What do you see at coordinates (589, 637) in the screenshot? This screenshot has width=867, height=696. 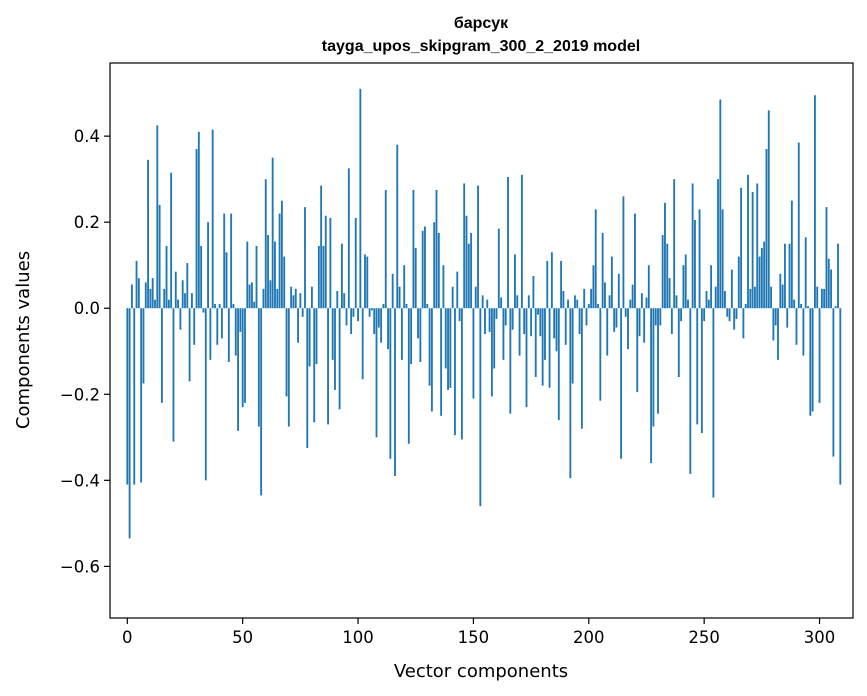 I see `x-tick-label: 200` at bounding box center [589, 637].